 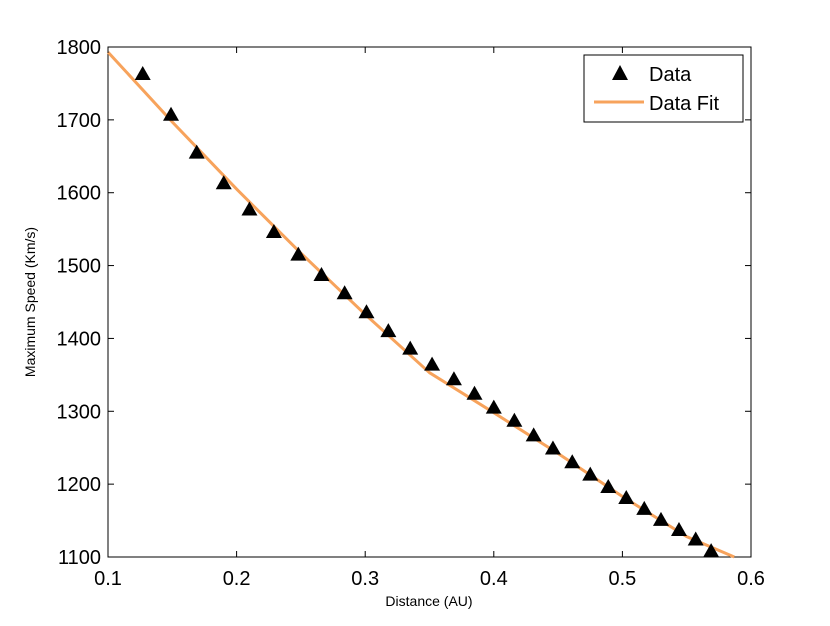 I want to click on x-axis-title: Distance (AU), so click(x=428, y=601).